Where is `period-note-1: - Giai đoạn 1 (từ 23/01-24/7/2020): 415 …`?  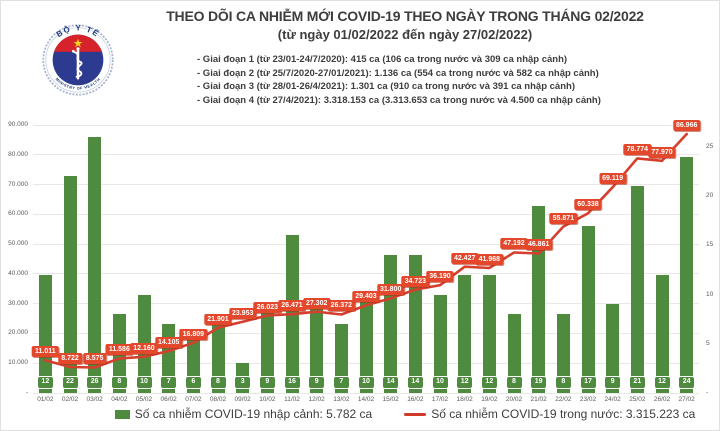 period-note-1: - Giai đoạn 1 (từ 23/01-24/7/2020): 415 … is located at coordinates (382, 59).